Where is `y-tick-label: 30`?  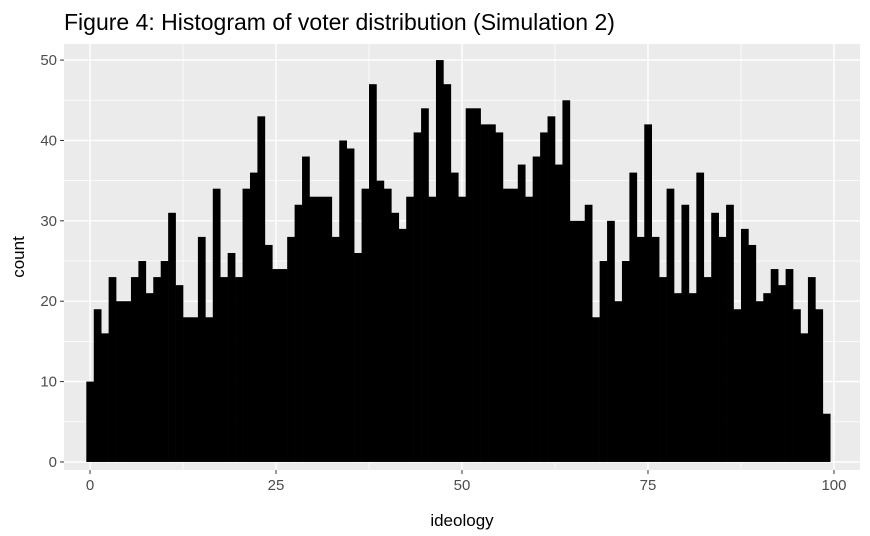 y-tick-label: 30 is located at coordinates (48, 221).